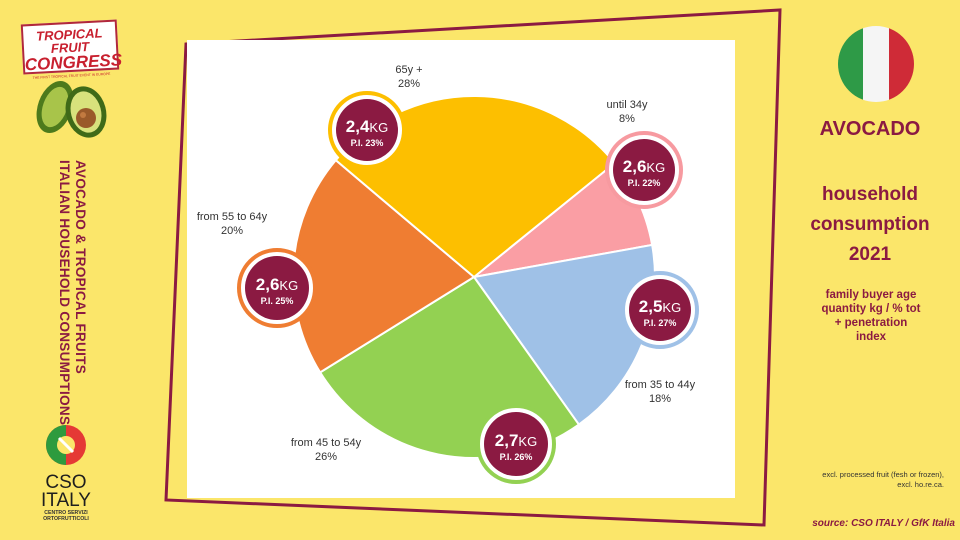 The width and height of the screenshot is (960, 540). I want to click on italian-flag-icon, so click(876, 64).